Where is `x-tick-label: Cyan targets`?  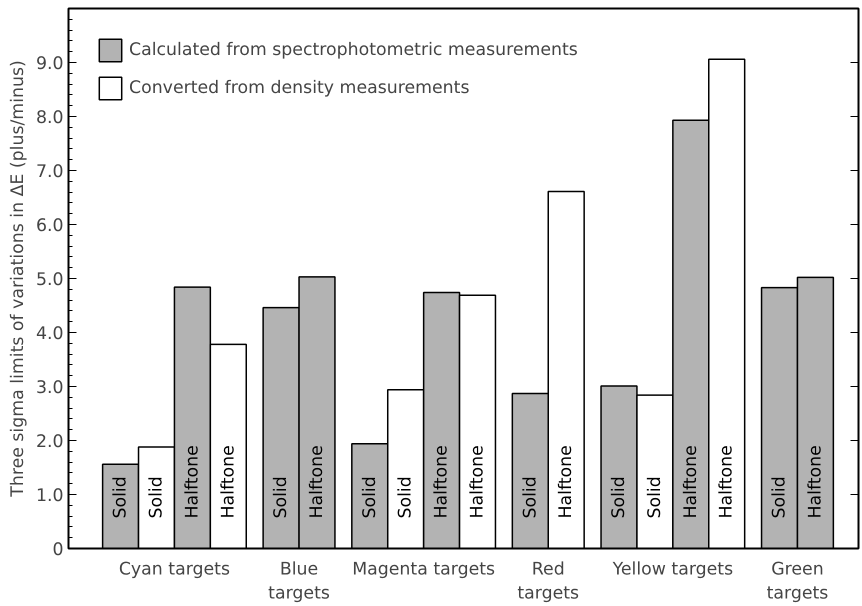
x-tick-label: Cyan targets is located at coordinates (174, 570).